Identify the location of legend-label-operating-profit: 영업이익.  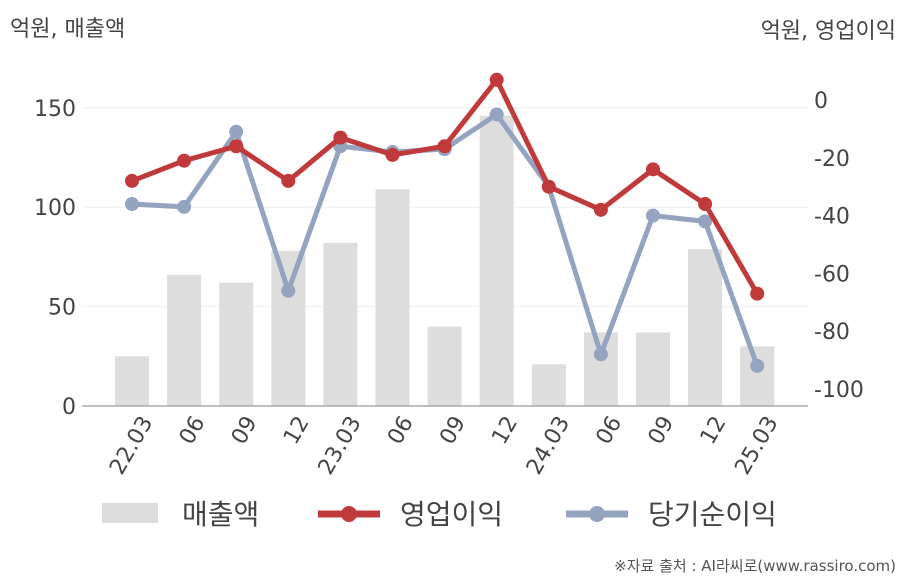
(451, 514).